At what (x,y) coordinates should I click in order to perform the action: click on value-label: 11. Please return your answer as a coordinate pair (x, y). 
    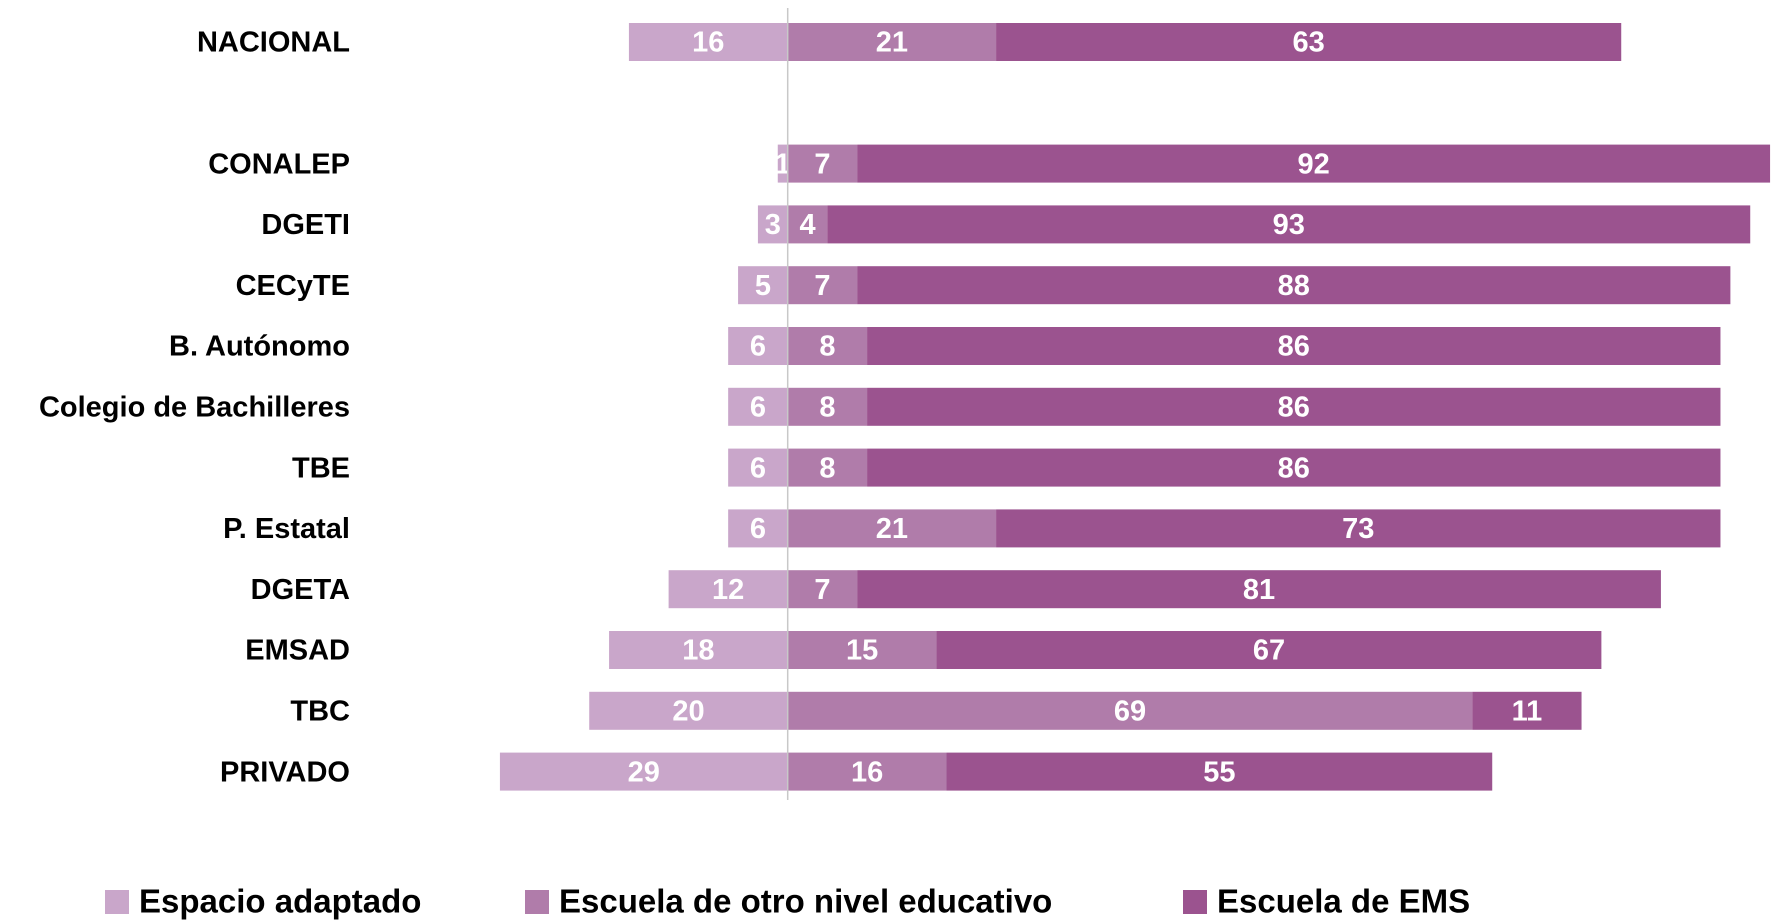
    Looking at the image, I should click on (1527, 711).